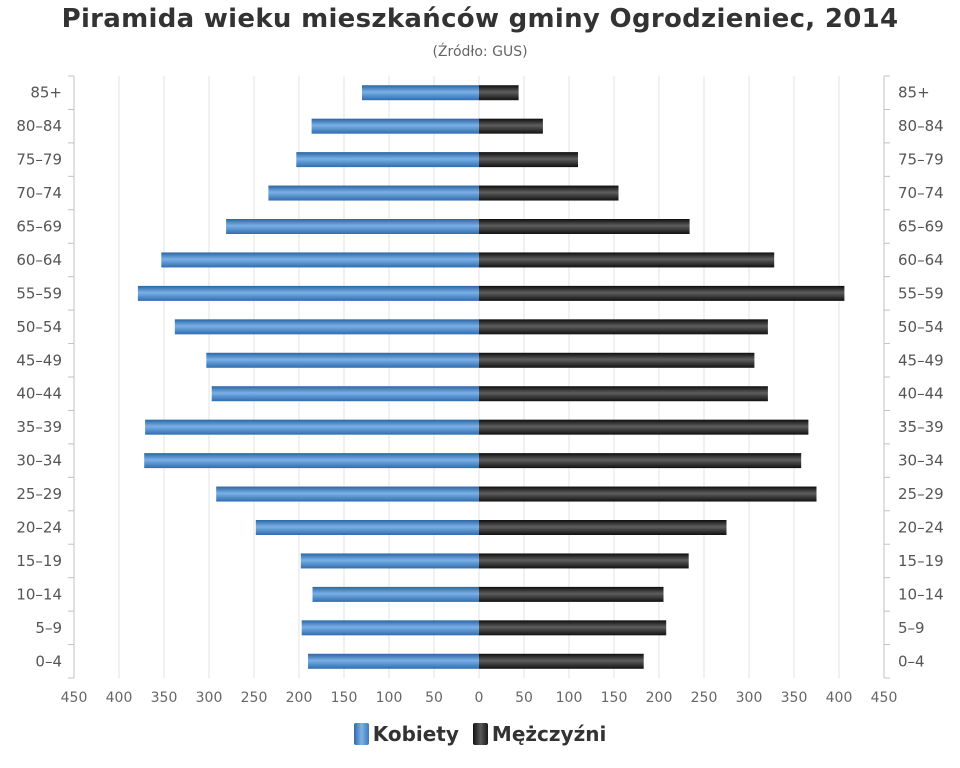 Image resolution: width=960 pixels, height=768 pixels. I want to click on category-label-left: 65–69, so click(39, 227).